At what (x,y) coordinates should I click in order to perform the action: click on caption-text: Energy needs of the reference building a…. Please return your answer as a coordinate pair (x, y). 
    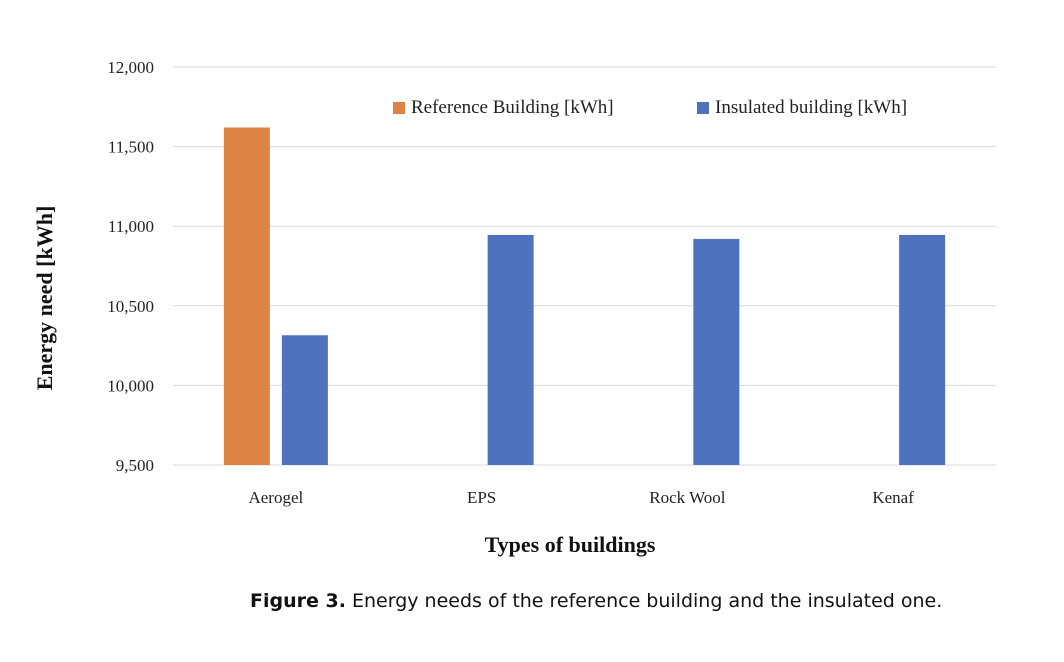
    Looking at the image, I should click on (647, 601).